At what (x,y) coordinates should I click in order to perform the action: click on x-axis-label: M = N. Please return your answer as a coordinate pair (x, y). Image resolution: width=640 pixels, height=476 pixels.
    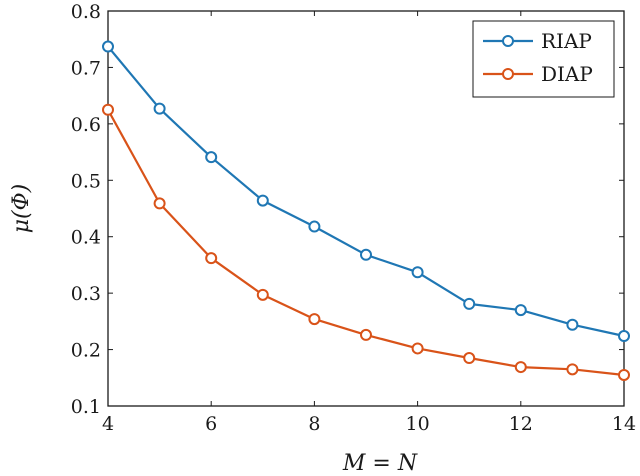
    Looking at the image, I should click on (380, 463).